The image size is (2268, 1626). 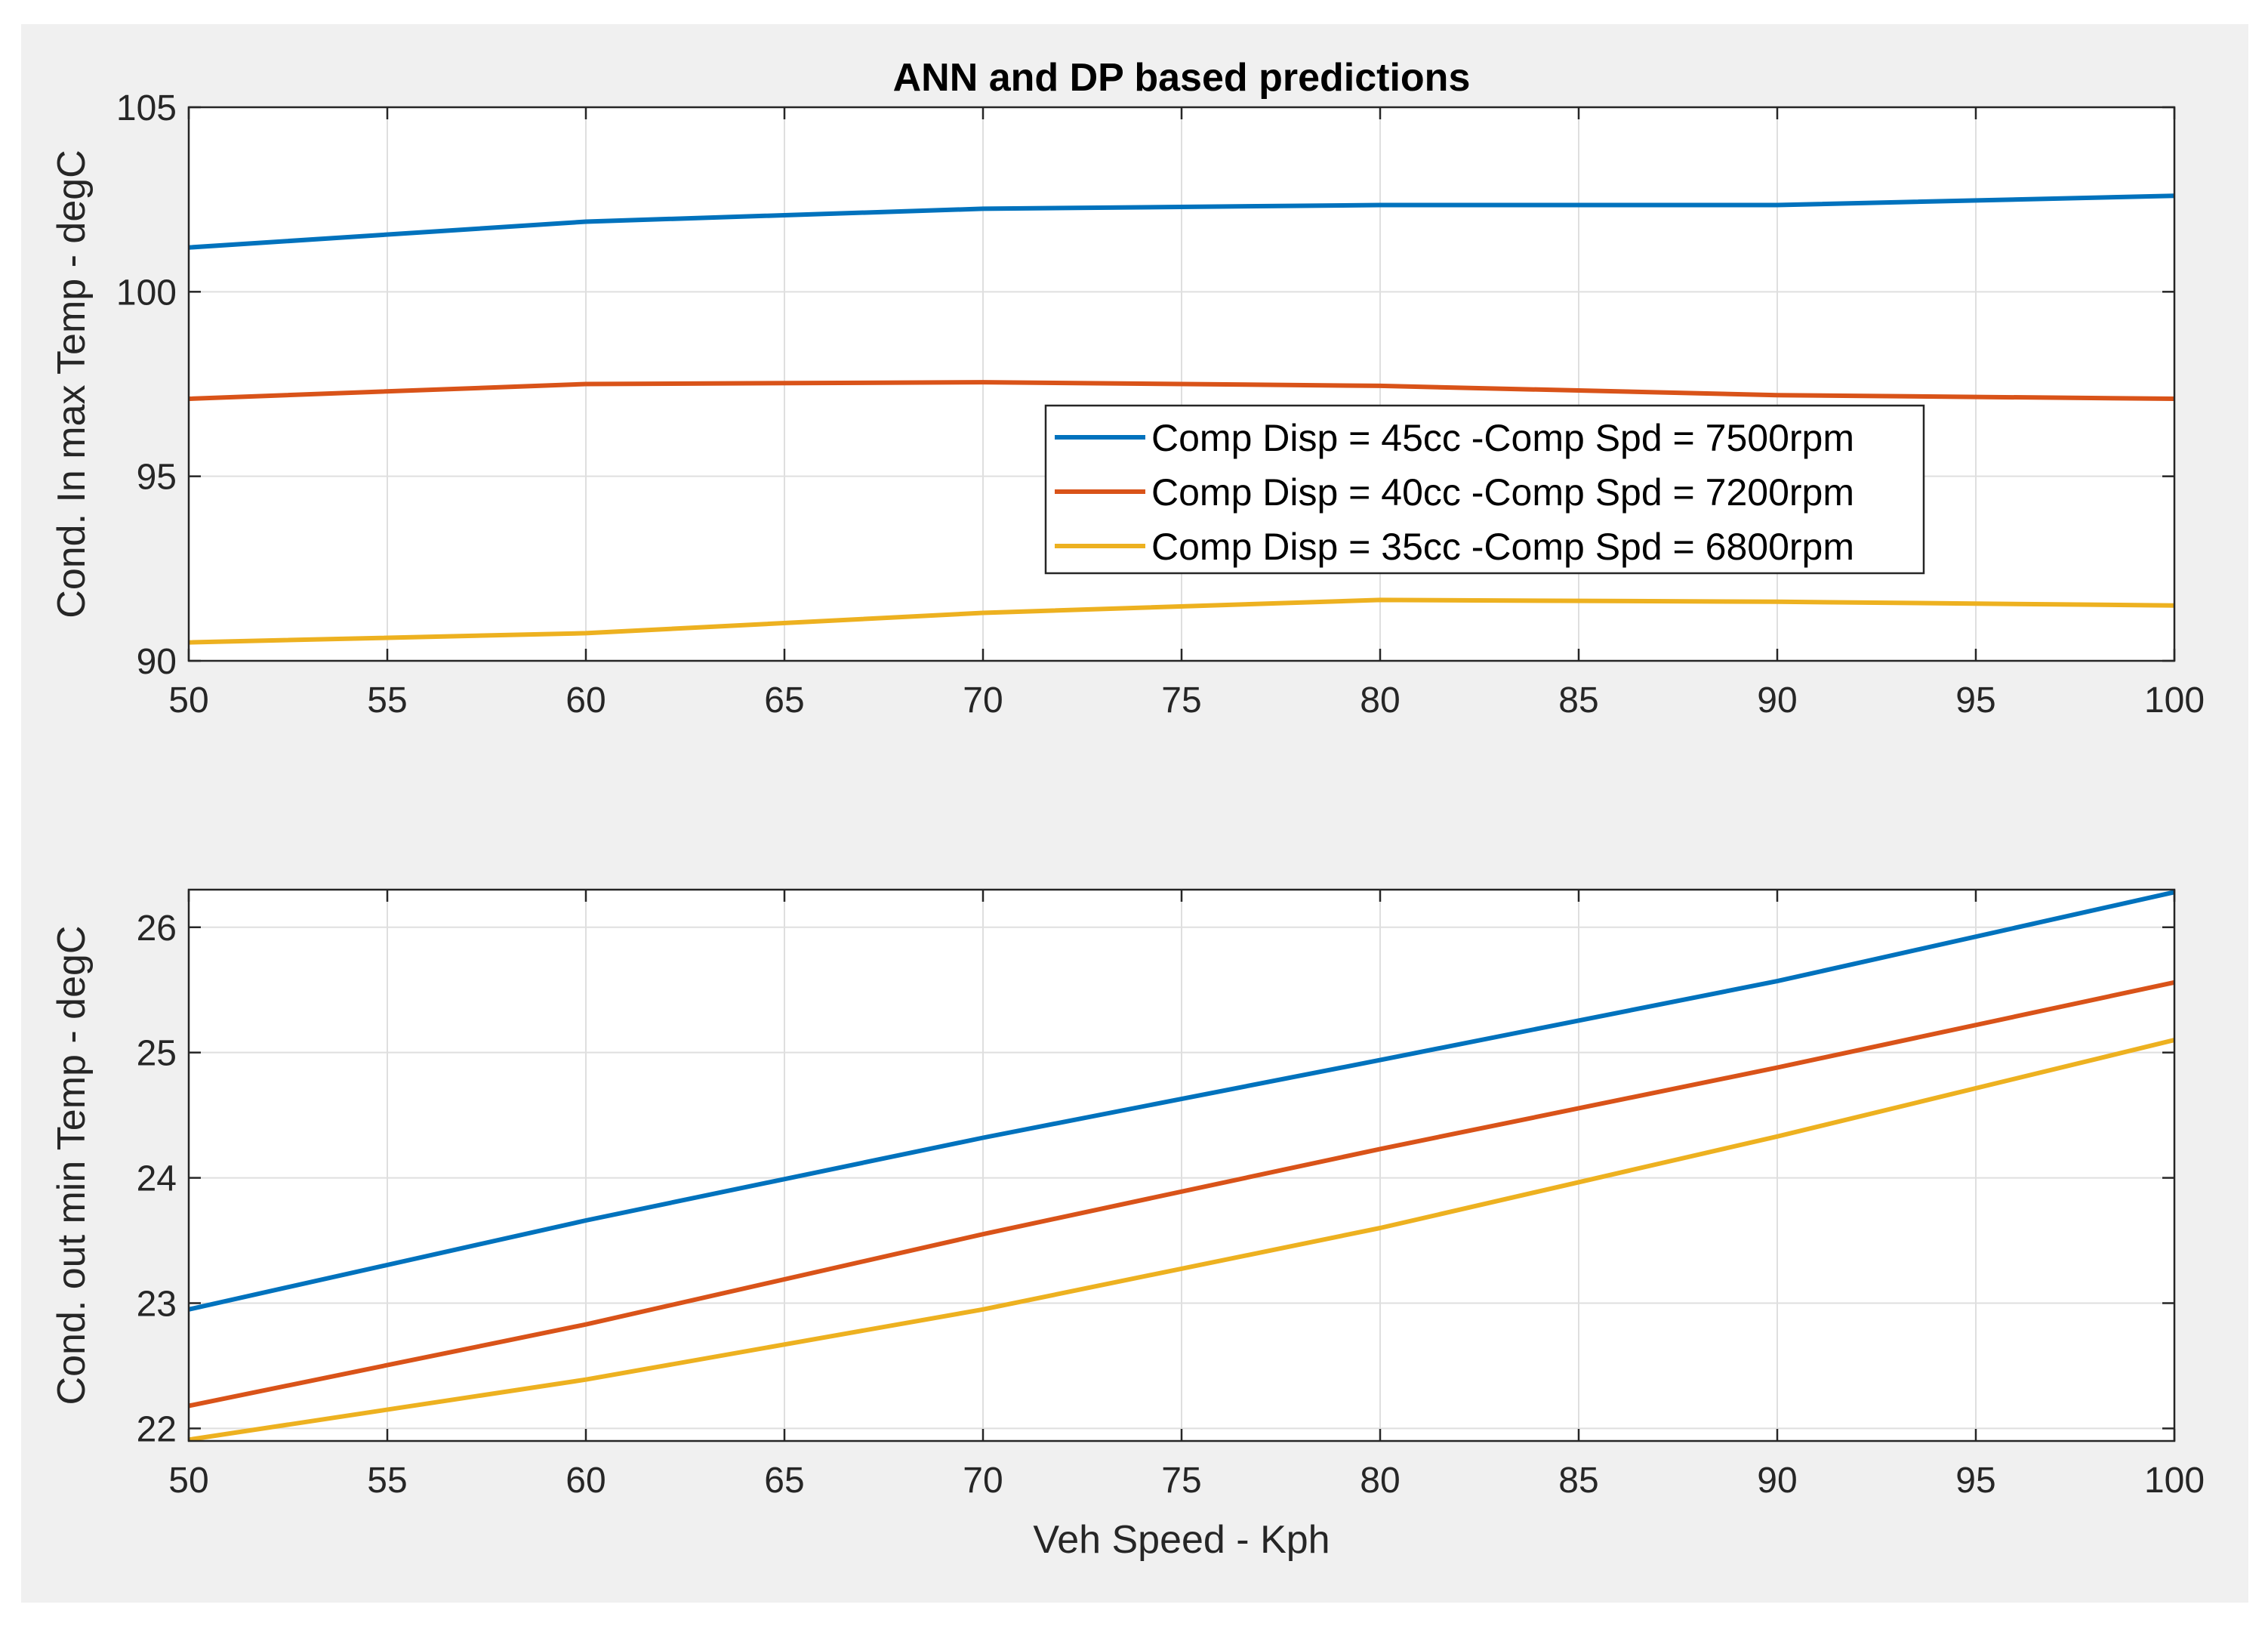 I want to click on y-tick-label: 22, so click(x=157, y=1429).